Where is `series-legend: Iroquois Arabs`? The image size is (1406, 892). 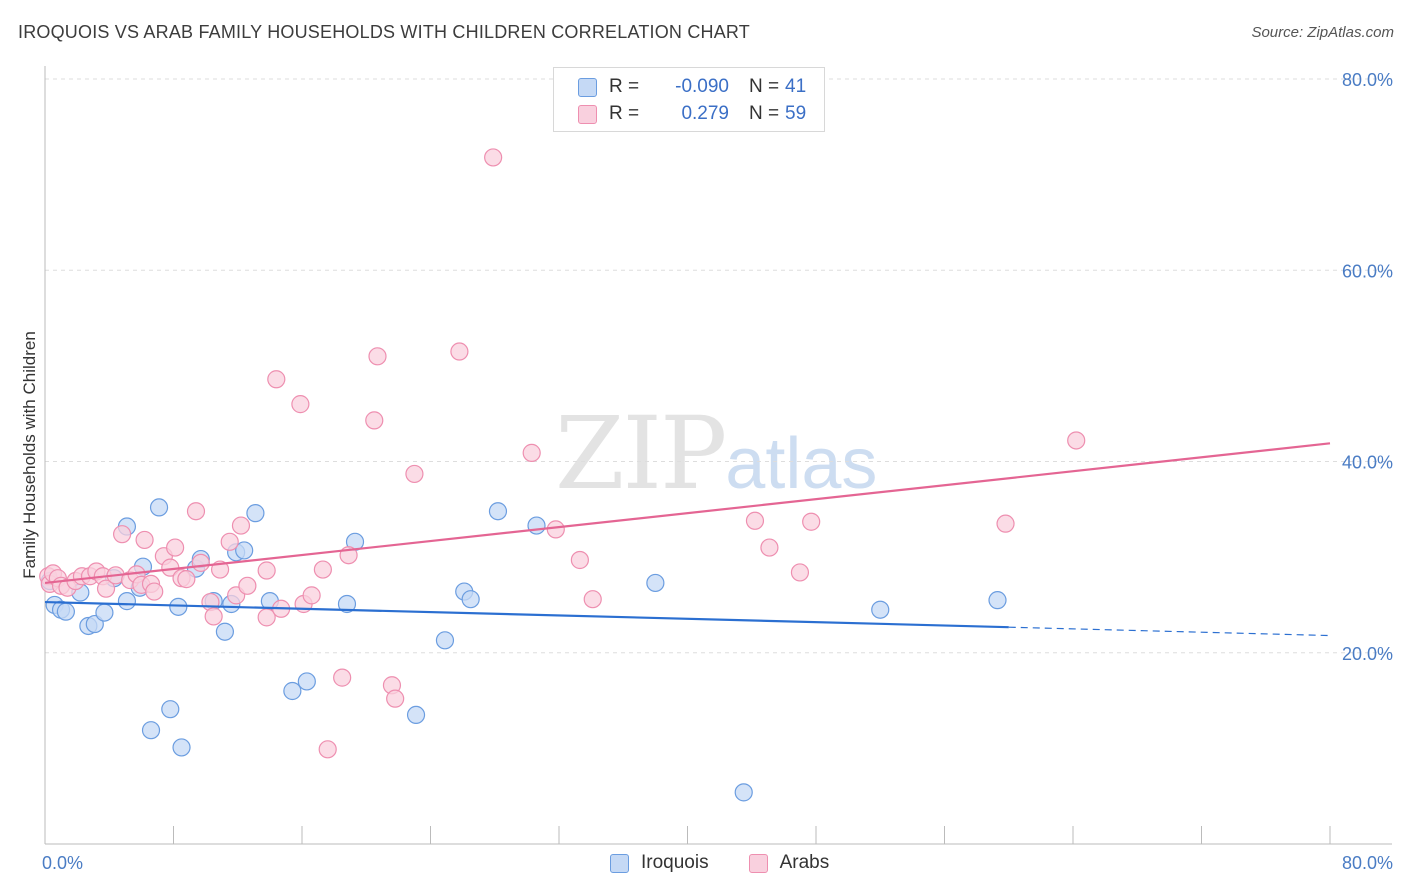 series-legend: Iroquois Arabs is located at coordinates (739, 863).